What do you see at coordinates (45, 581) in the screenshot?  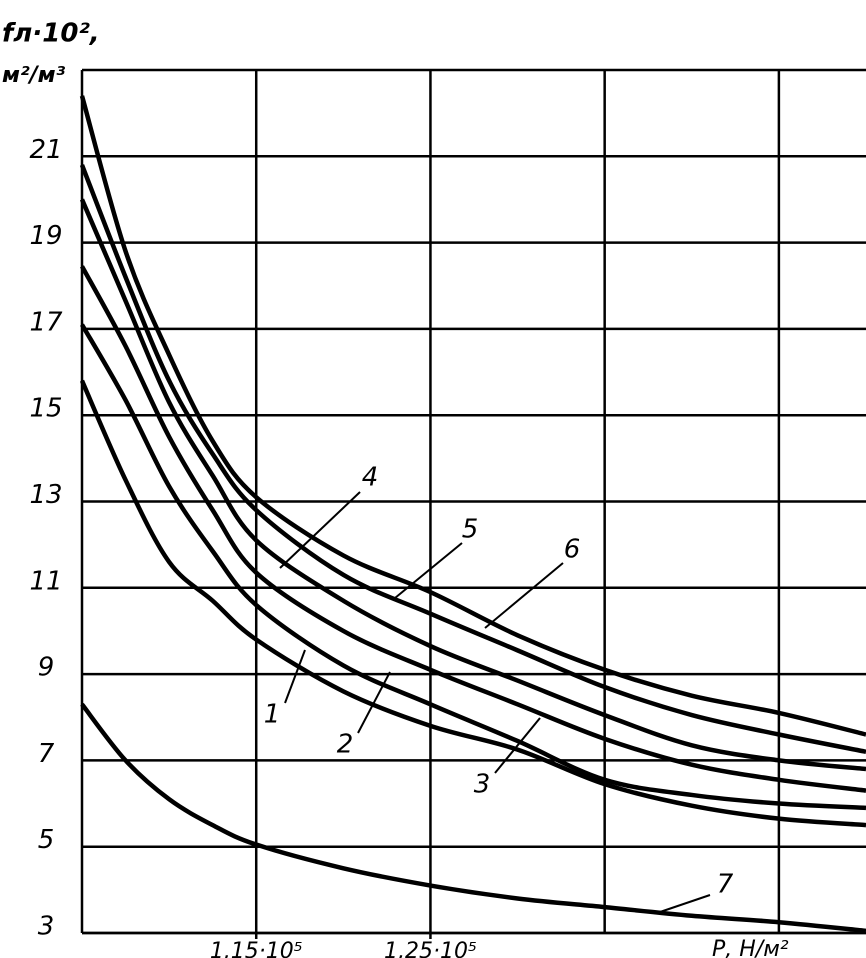 I see `y-tick-label: 11` at bounding box center [45, 581].